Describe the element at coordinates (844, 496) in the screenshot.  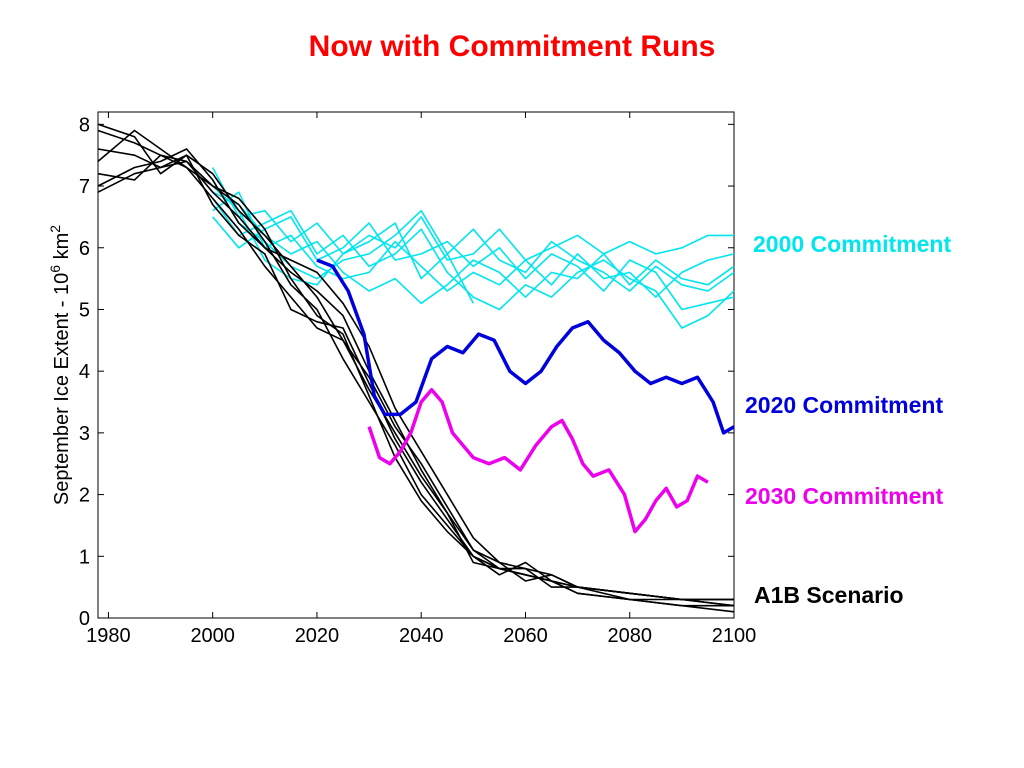
I see `label-2030-commitment: 2030 Commitment` at that location.